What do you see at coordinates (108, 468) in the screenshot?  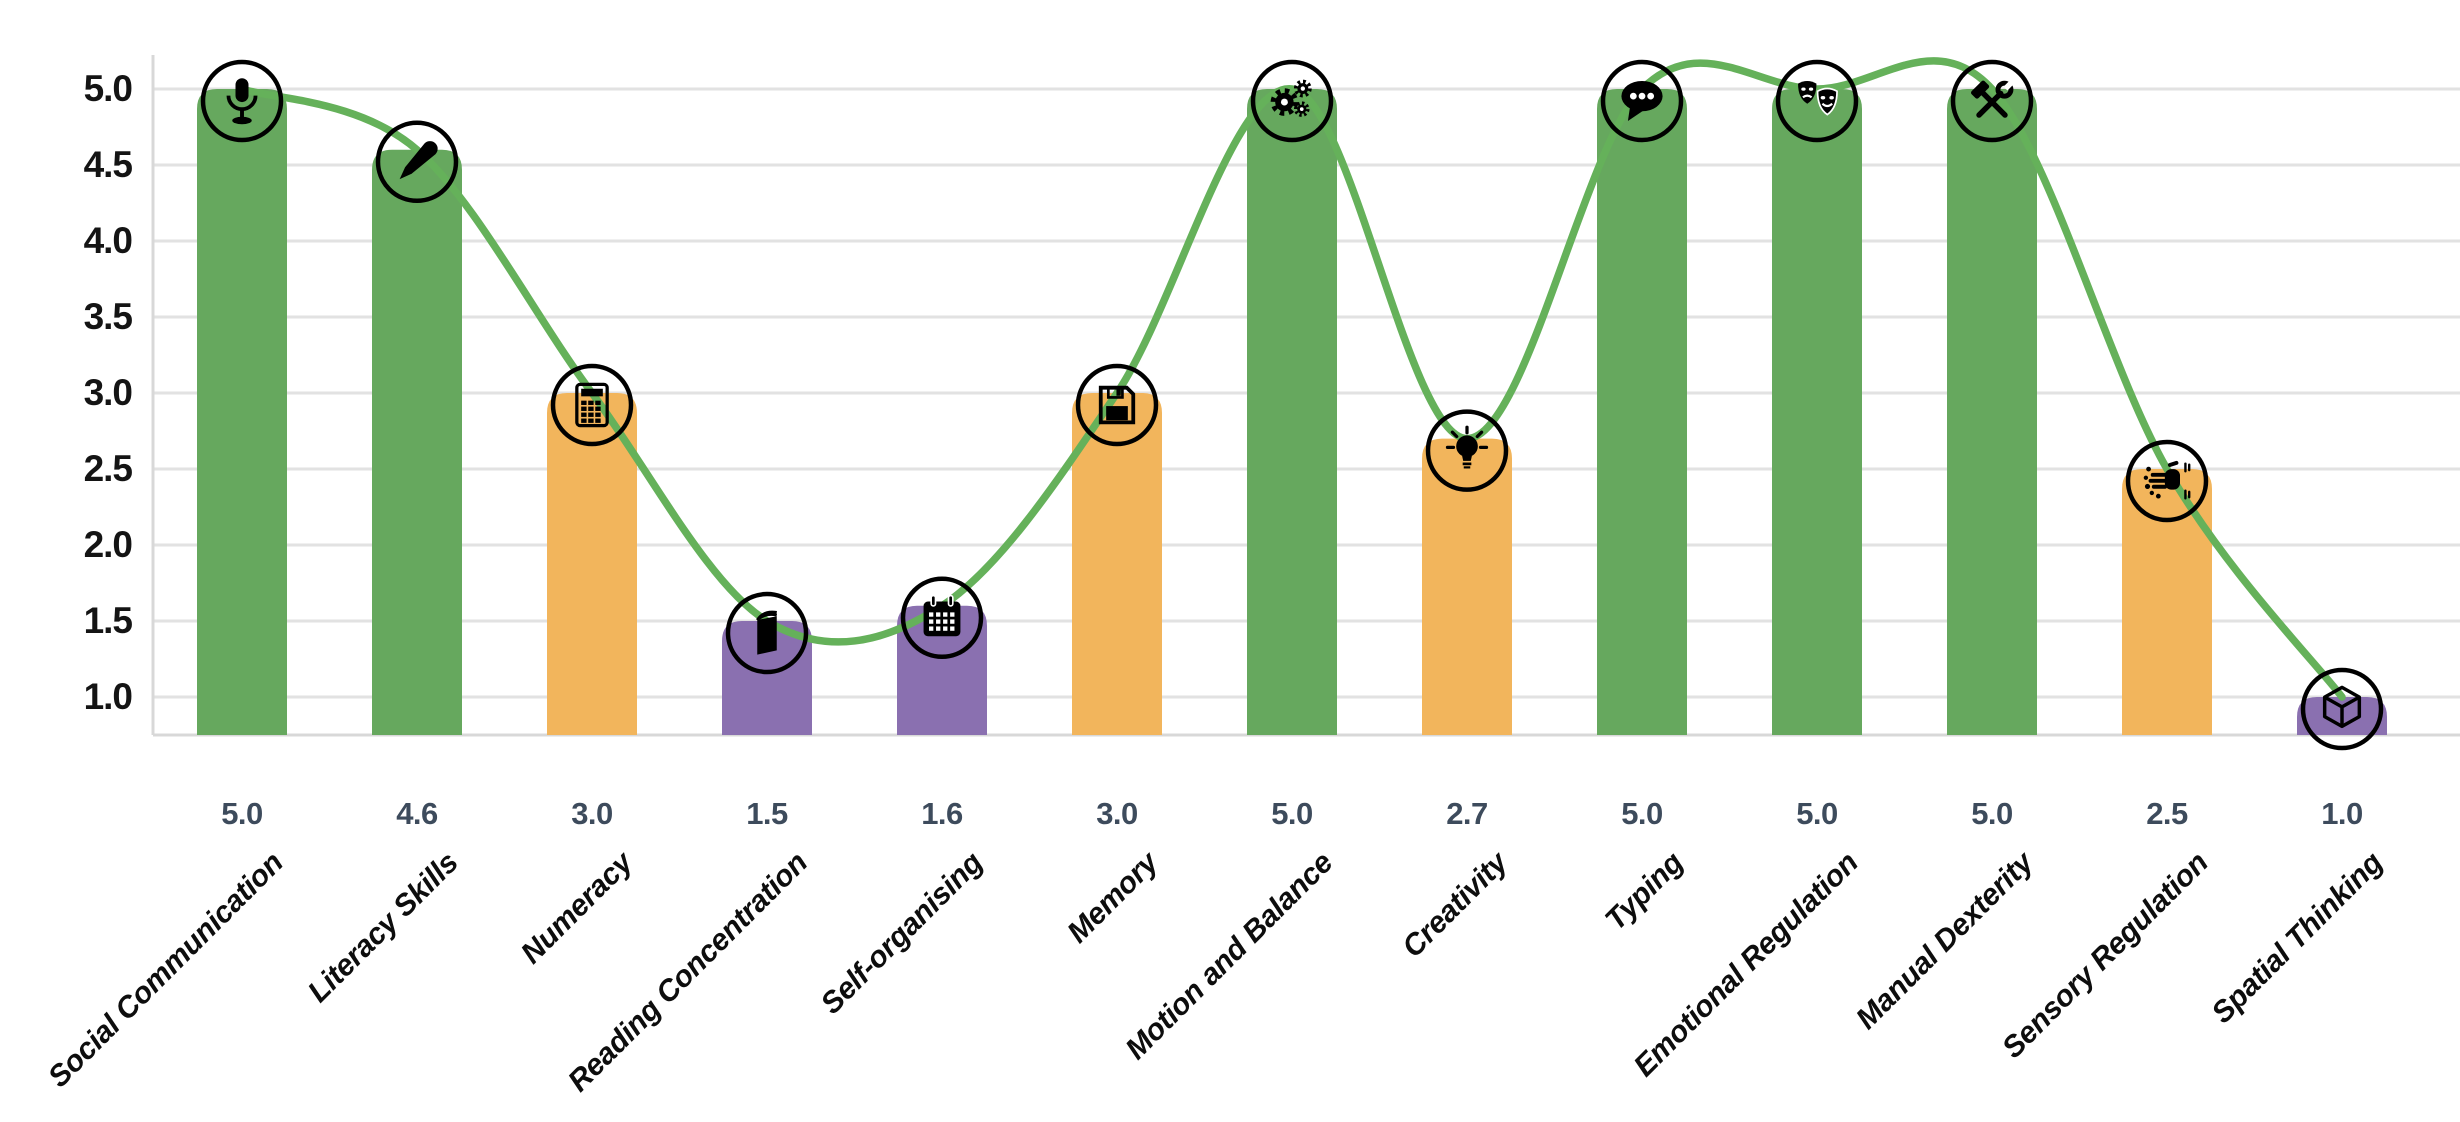 I see `y-tick-label: 2.5` at bounding box center [108, 468].